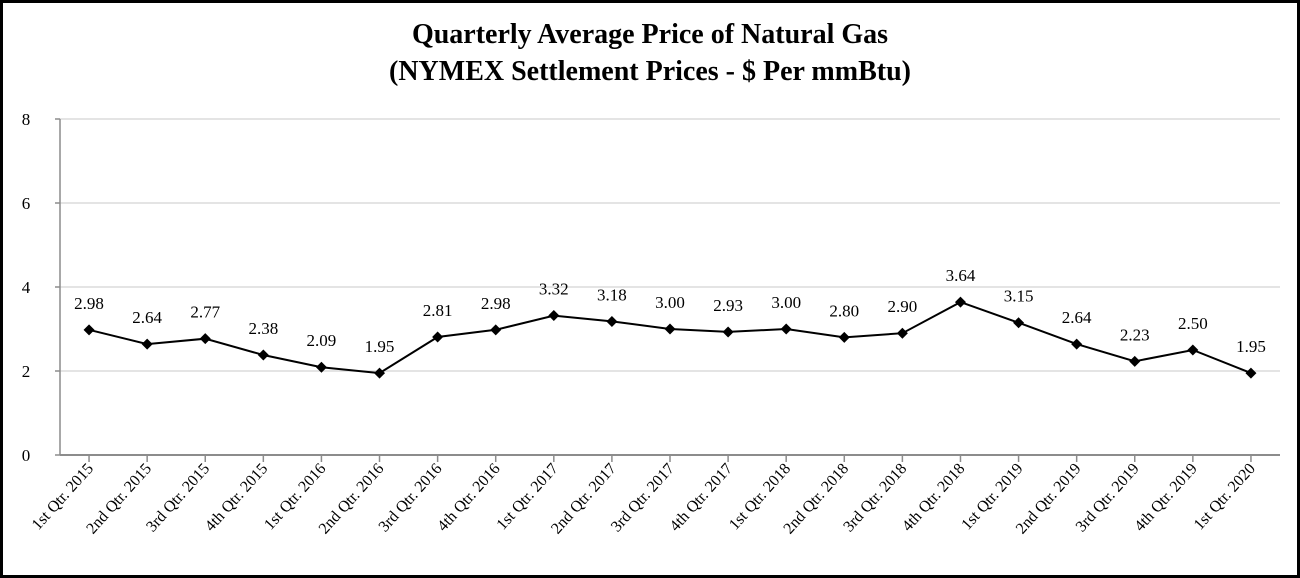  I want to click on chart-subtitle: (NYMEX Settlement Prices - $ Per mmBtu), so click(650, 71).